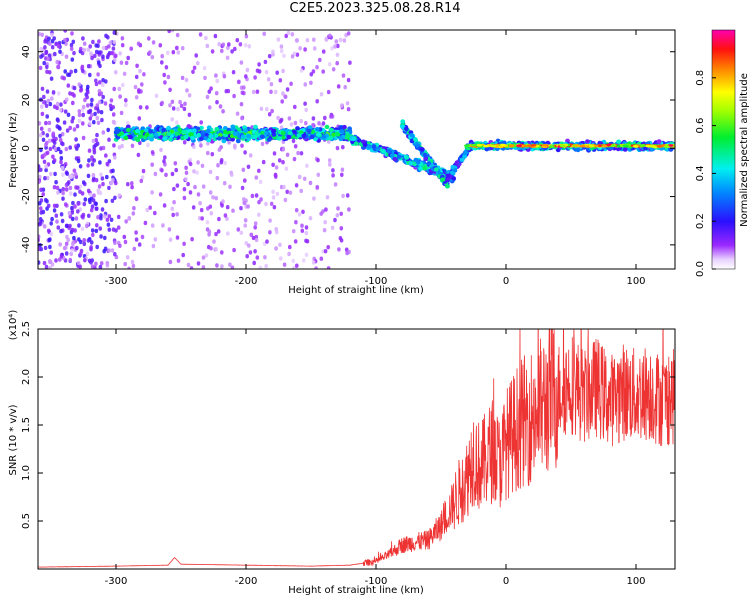 The image size is (750, 600). What do you see at coordinates (487, 149) in the screenshot?
I see `stable-trace-outer-cell` at bounding box center [487, 149].